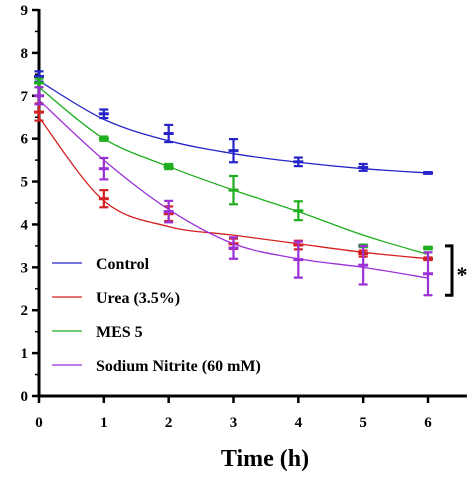  What do you see at coordinates (25, 97) in the screenshot?
I see `y-tick-label: 7` at bounding box center [25, 97].